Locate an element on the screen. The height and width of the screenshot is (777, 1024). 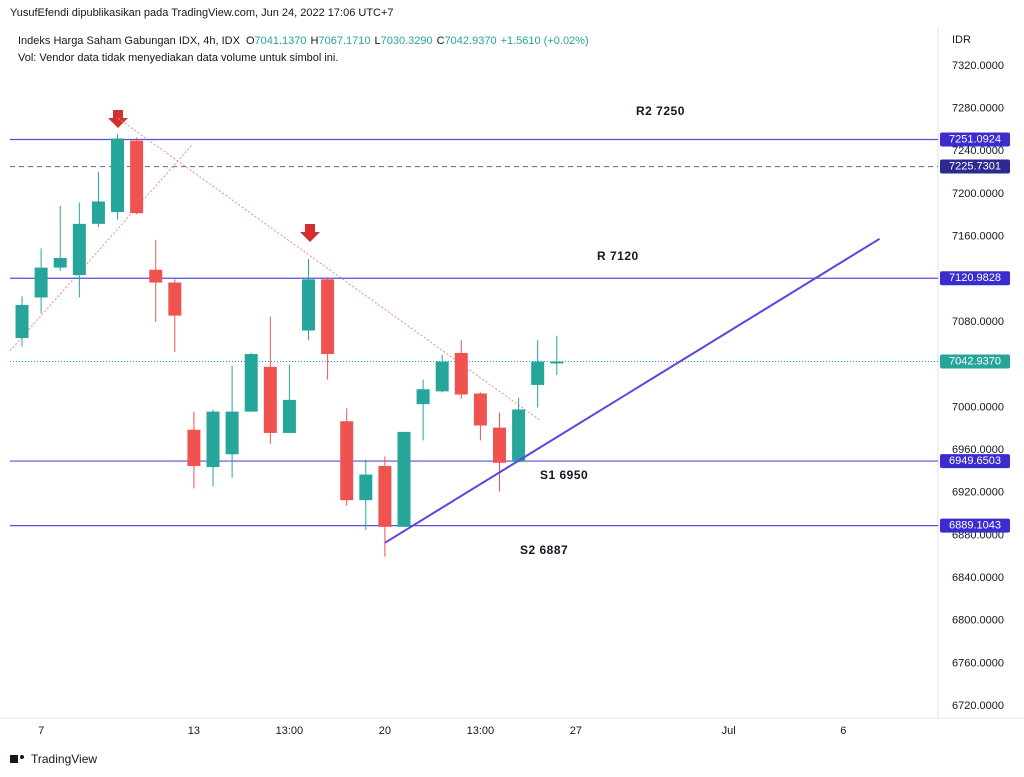
ohlc-o: 7041.1370 is located at coordinates (281, 41).